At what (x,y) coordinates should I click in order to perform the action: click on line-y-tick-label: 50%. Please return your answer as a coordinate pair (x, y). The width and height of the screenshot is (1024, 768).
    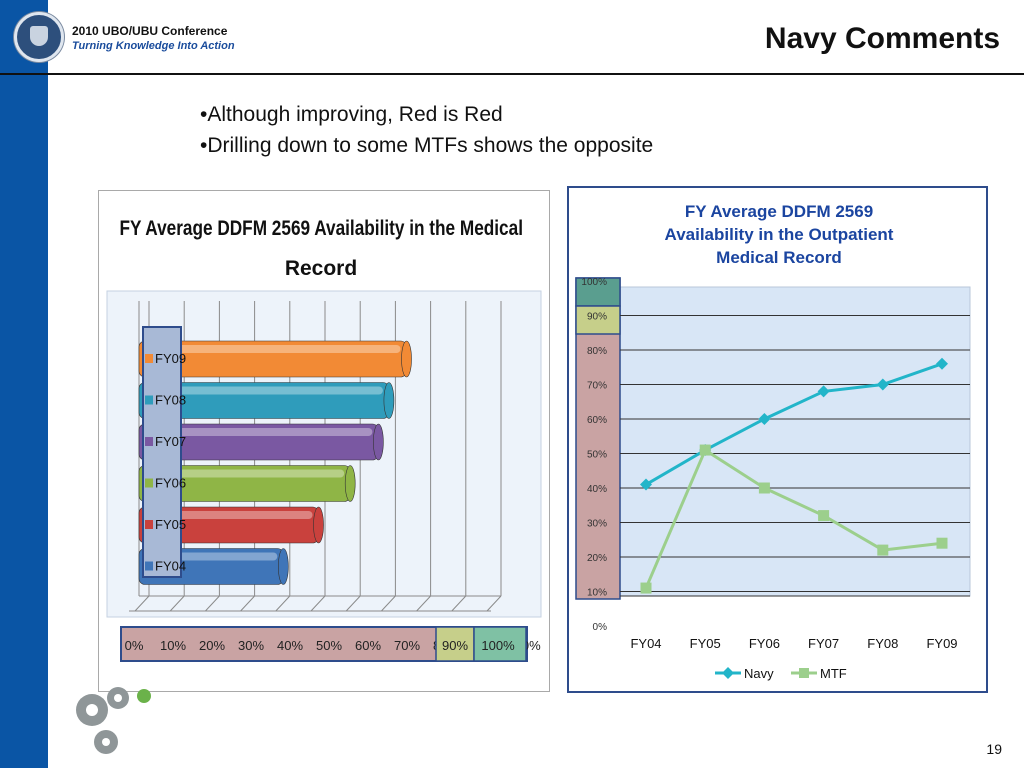
    Looking at the image, I should click on (597, 455).